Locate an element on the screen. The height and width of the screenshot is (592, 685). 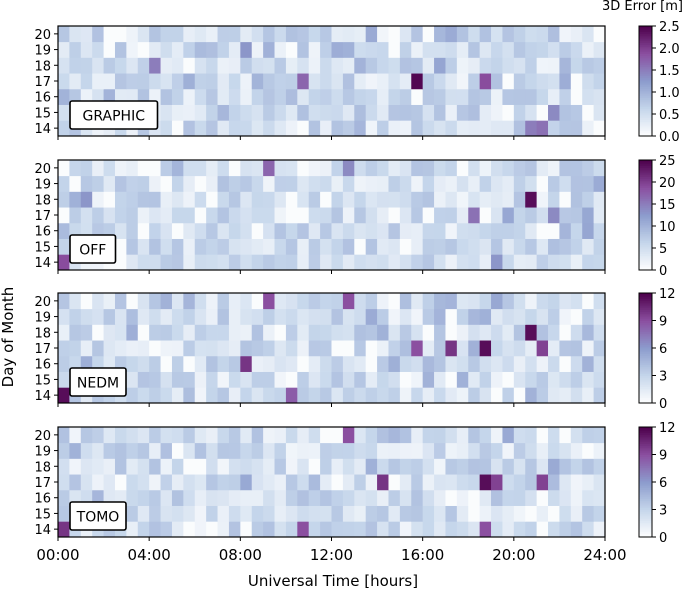
y-tick-label: 16 is located at coordinates (42, 365).